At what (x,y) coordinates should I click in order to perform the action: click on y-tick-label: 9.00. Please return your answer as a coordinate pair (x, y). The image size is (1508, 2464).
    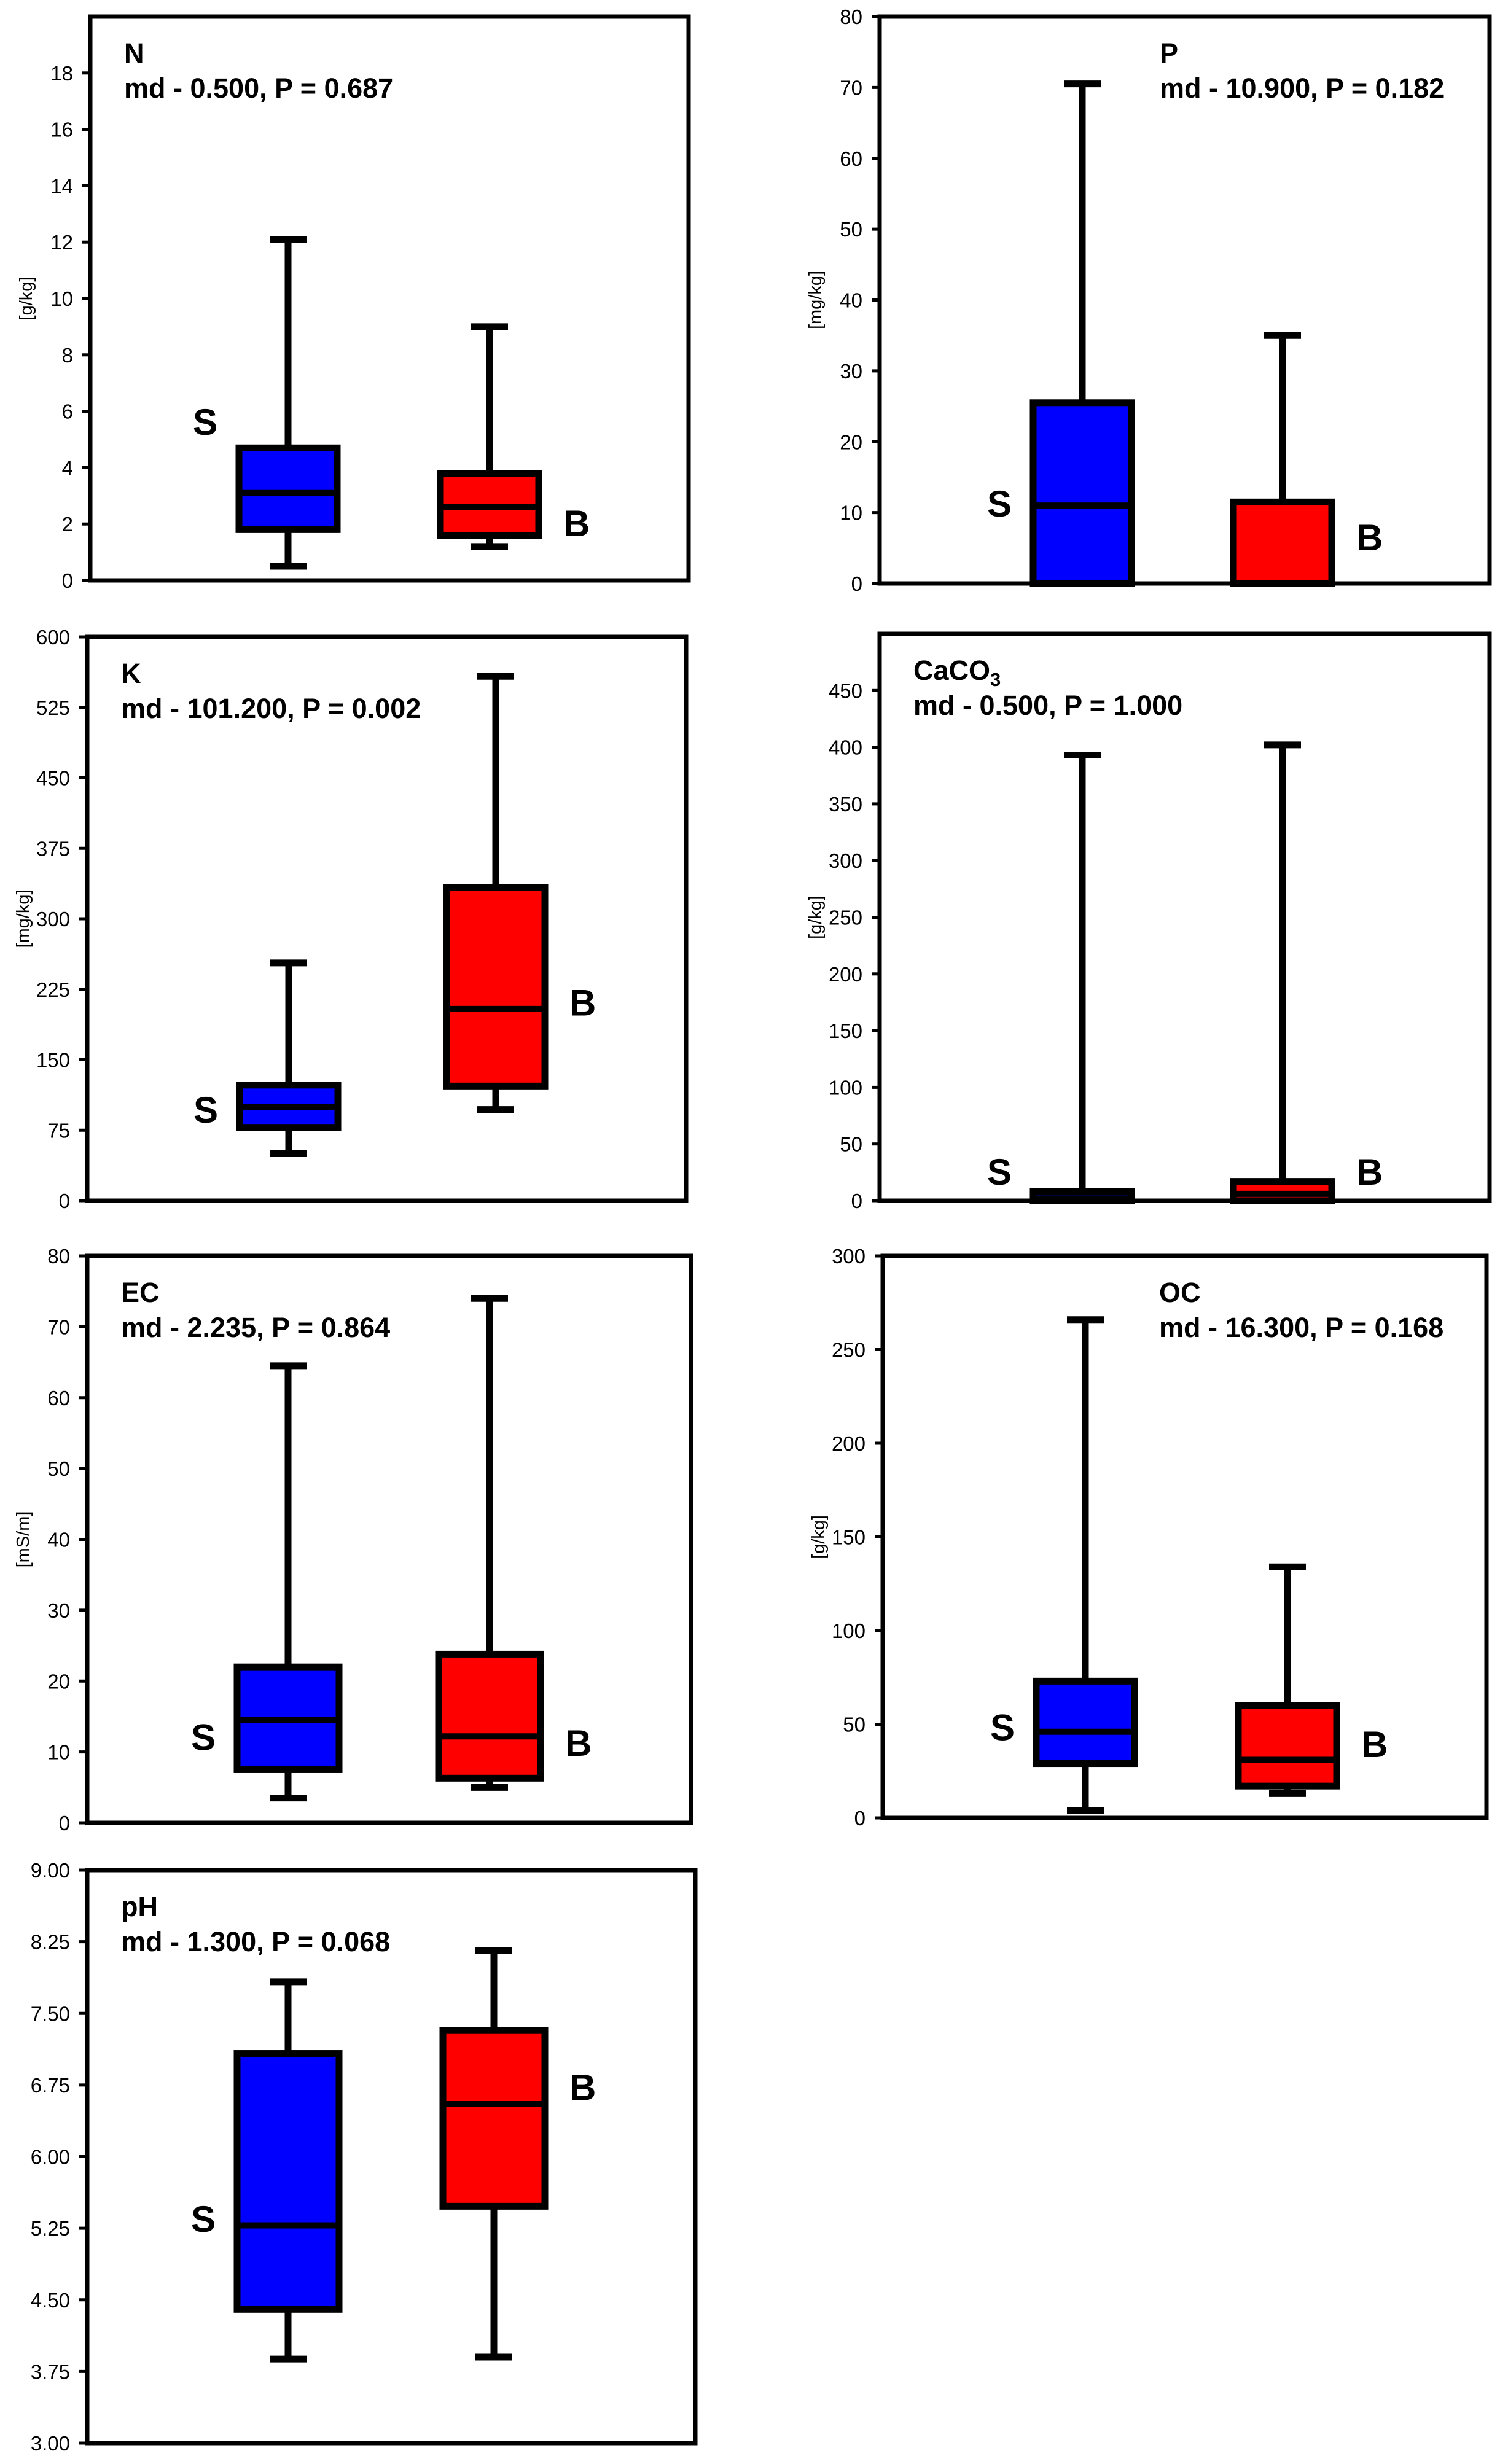
    Looking at the image, I should click on (50, 1871).